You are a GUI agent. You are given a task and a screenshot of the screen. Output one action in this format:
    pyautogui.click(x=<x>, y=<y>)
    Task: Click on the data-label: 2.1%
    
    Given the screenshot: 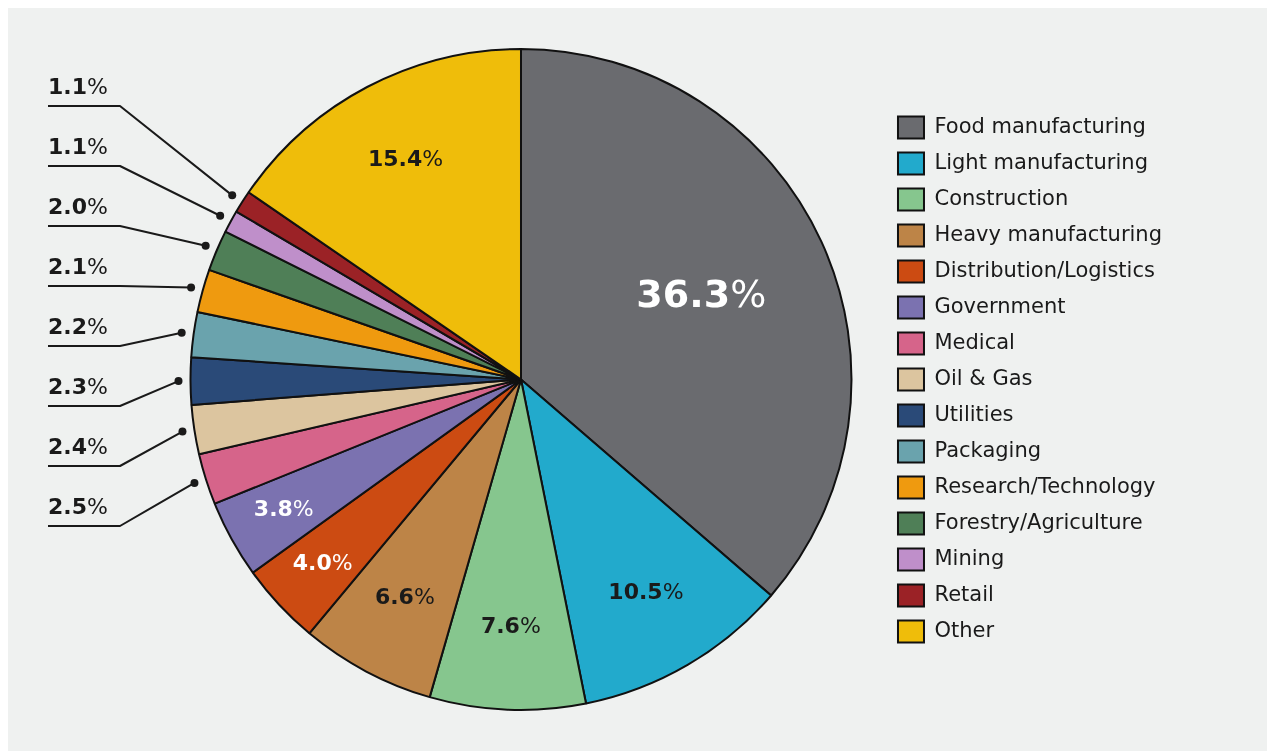 What is the action you would take?
    pyautogui.click(x=78, y=266)
    